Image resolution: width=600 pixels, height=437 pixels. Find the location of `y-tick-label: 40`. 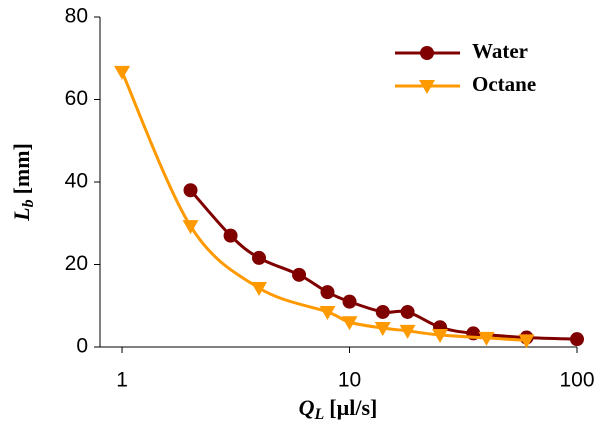

y-tick-label: 40 is located at coordinates (76, 181).